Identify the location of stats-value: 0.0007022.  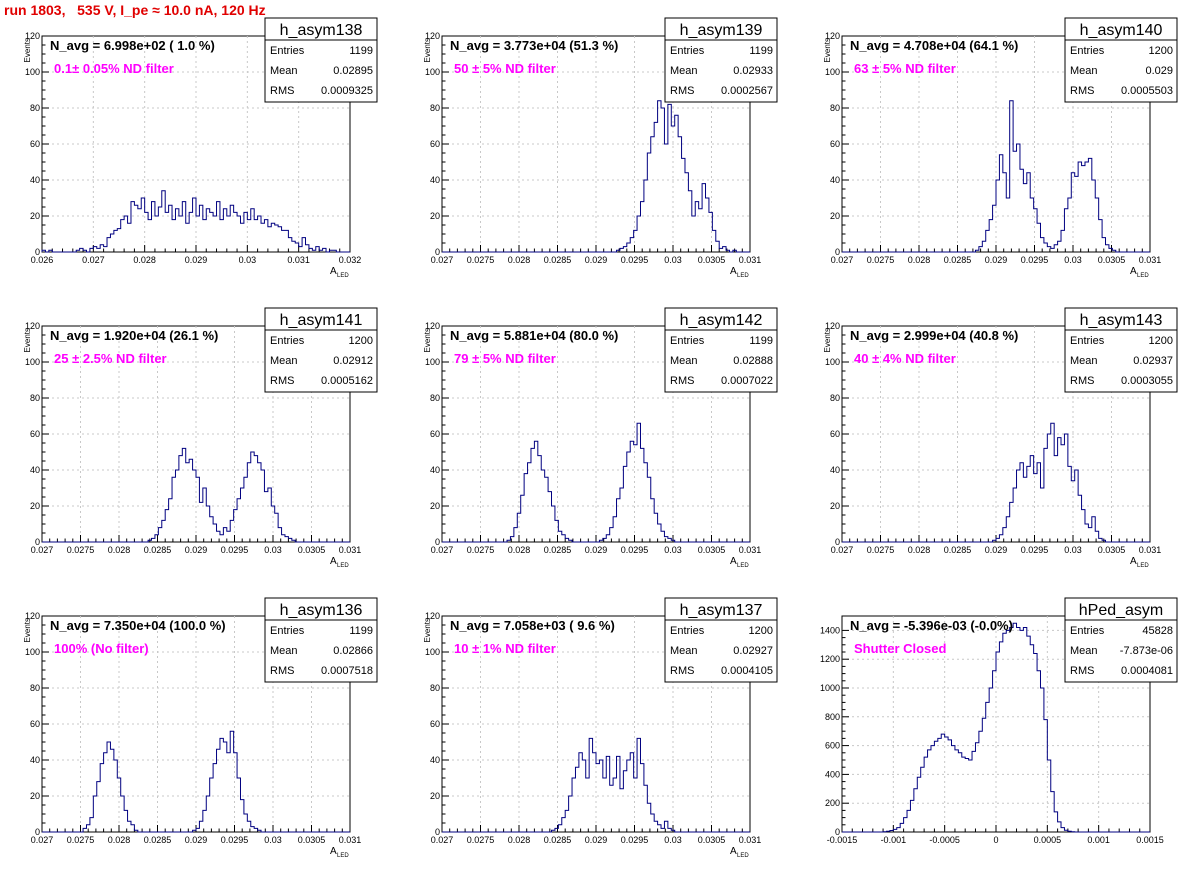
(747, 381).